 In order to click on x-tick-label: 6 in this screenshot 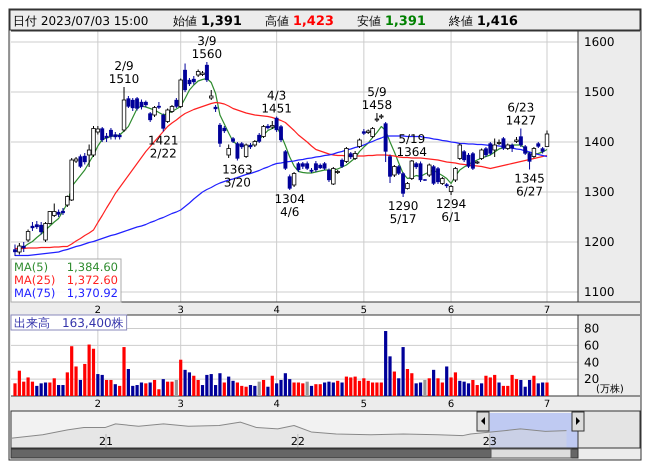, I will do `click(451, 310)`.